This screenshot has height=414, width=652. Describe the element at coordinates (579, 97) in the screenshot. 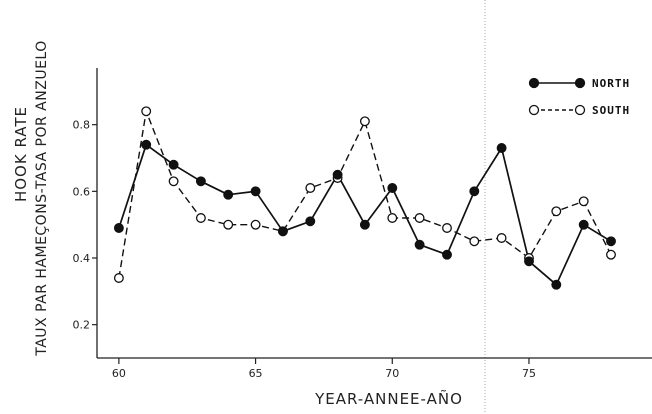

I see `legend: NORTH SOUTH` at that location.